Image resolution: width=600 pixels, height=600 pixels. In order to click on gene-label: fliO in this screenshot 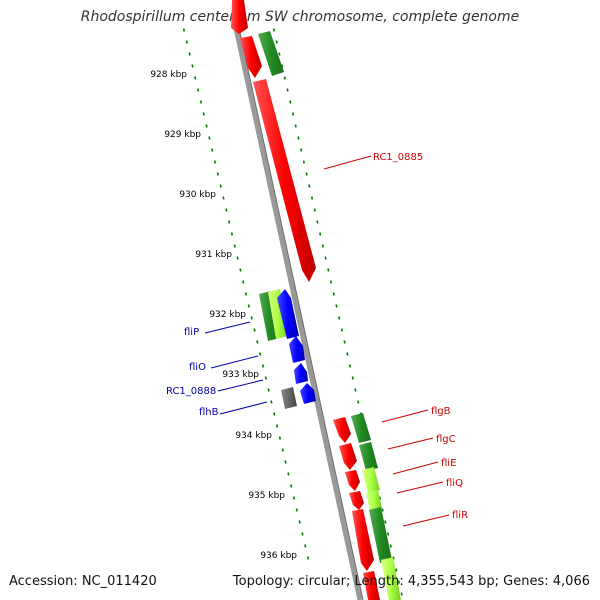, I will do `click(197, 367)`.